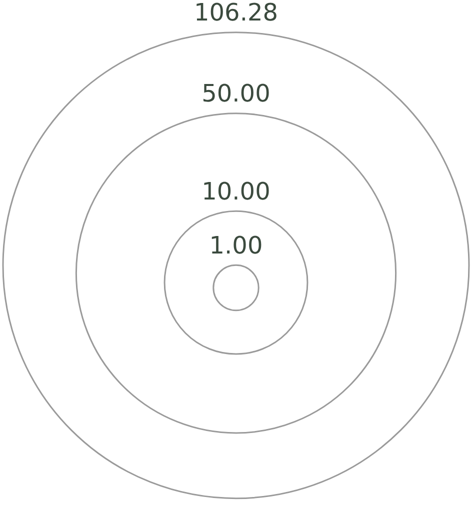  Describe the element at coordinates (236, 191) in the screenshot. I see `data-label: 10.00` at that location.